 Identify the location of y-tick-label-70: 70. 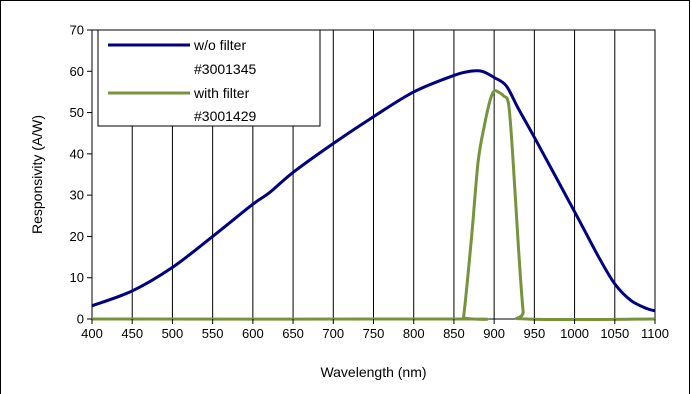
(77, 30).